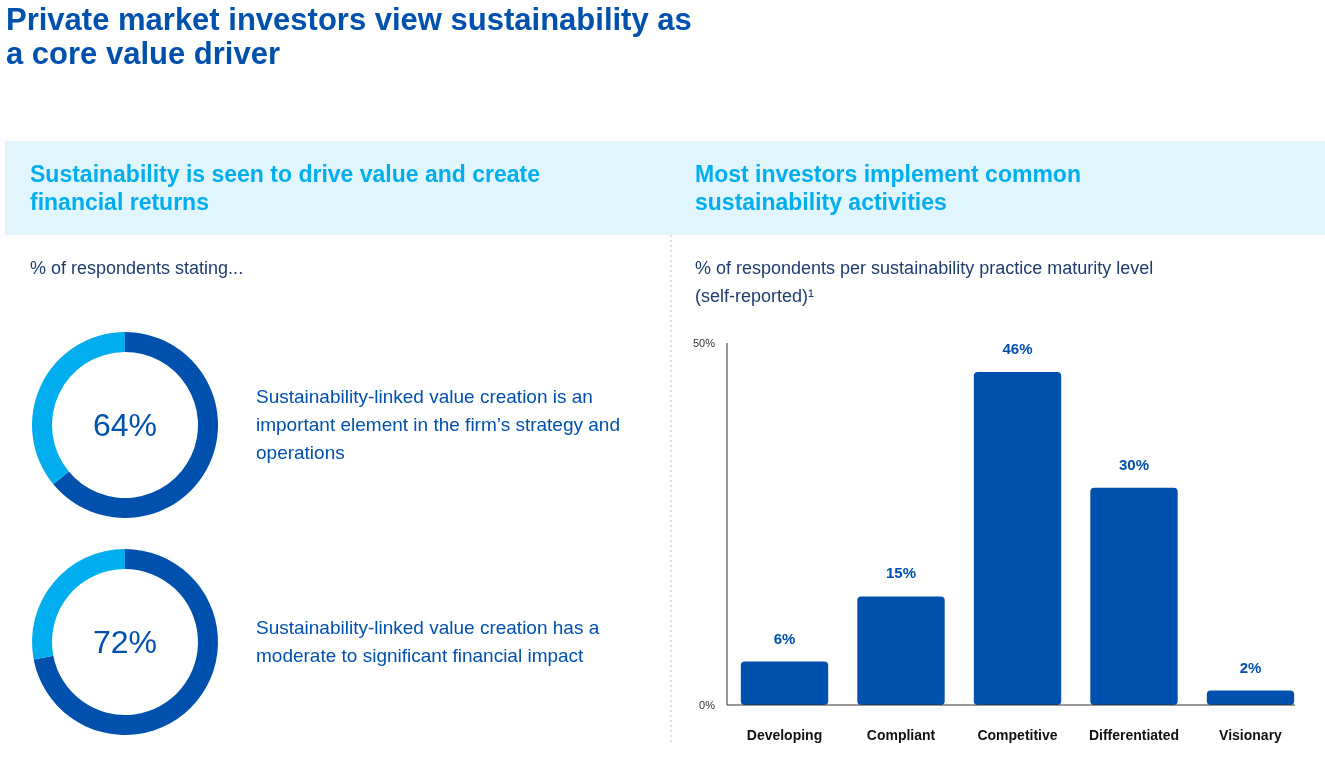  What do you see at coordinates (125, 425) in the screenshot?
I see `text: 64%` at bounding box center [125, 425].